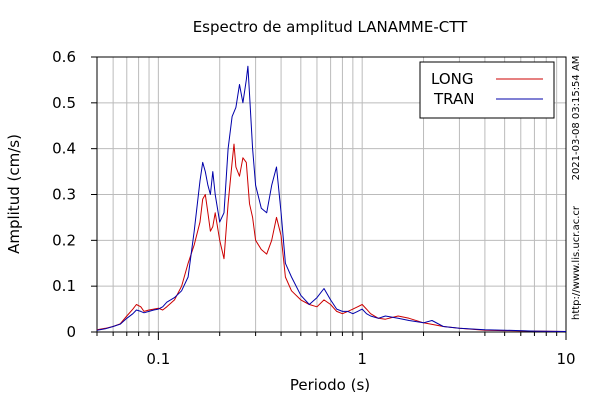 This screenshot has width=600, height=400. Describe the element at coordinates (330, 27) in the screenshot. I see `chart-title: Espectro de amplitud LANAMME-CTT` at that location.